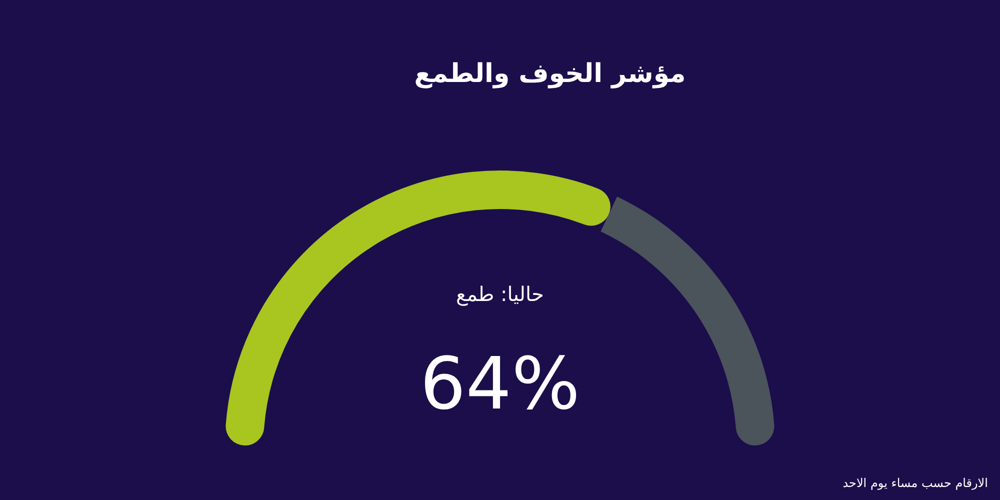  What do you see at coordinates (500, 294) in the screenshot?
I see `text: حاليا: طمع` at bounding box center [500, 294].